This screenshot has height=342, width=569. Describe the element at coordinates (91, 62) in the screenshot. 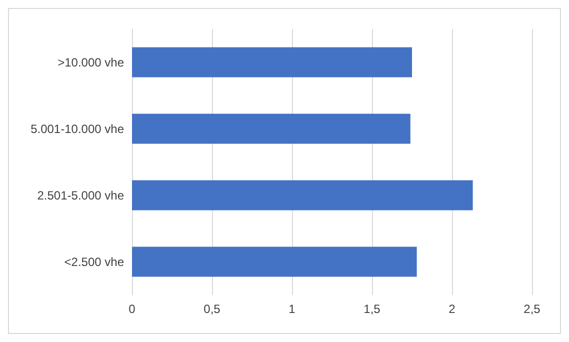

I see `y-tick-label: >10.000 vhe` at that location.